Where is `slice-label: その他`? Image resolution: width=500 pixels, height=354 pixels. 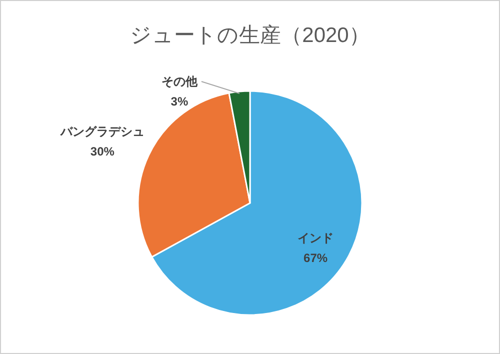 slice-label: その他 is located at coordinates (179, 81).